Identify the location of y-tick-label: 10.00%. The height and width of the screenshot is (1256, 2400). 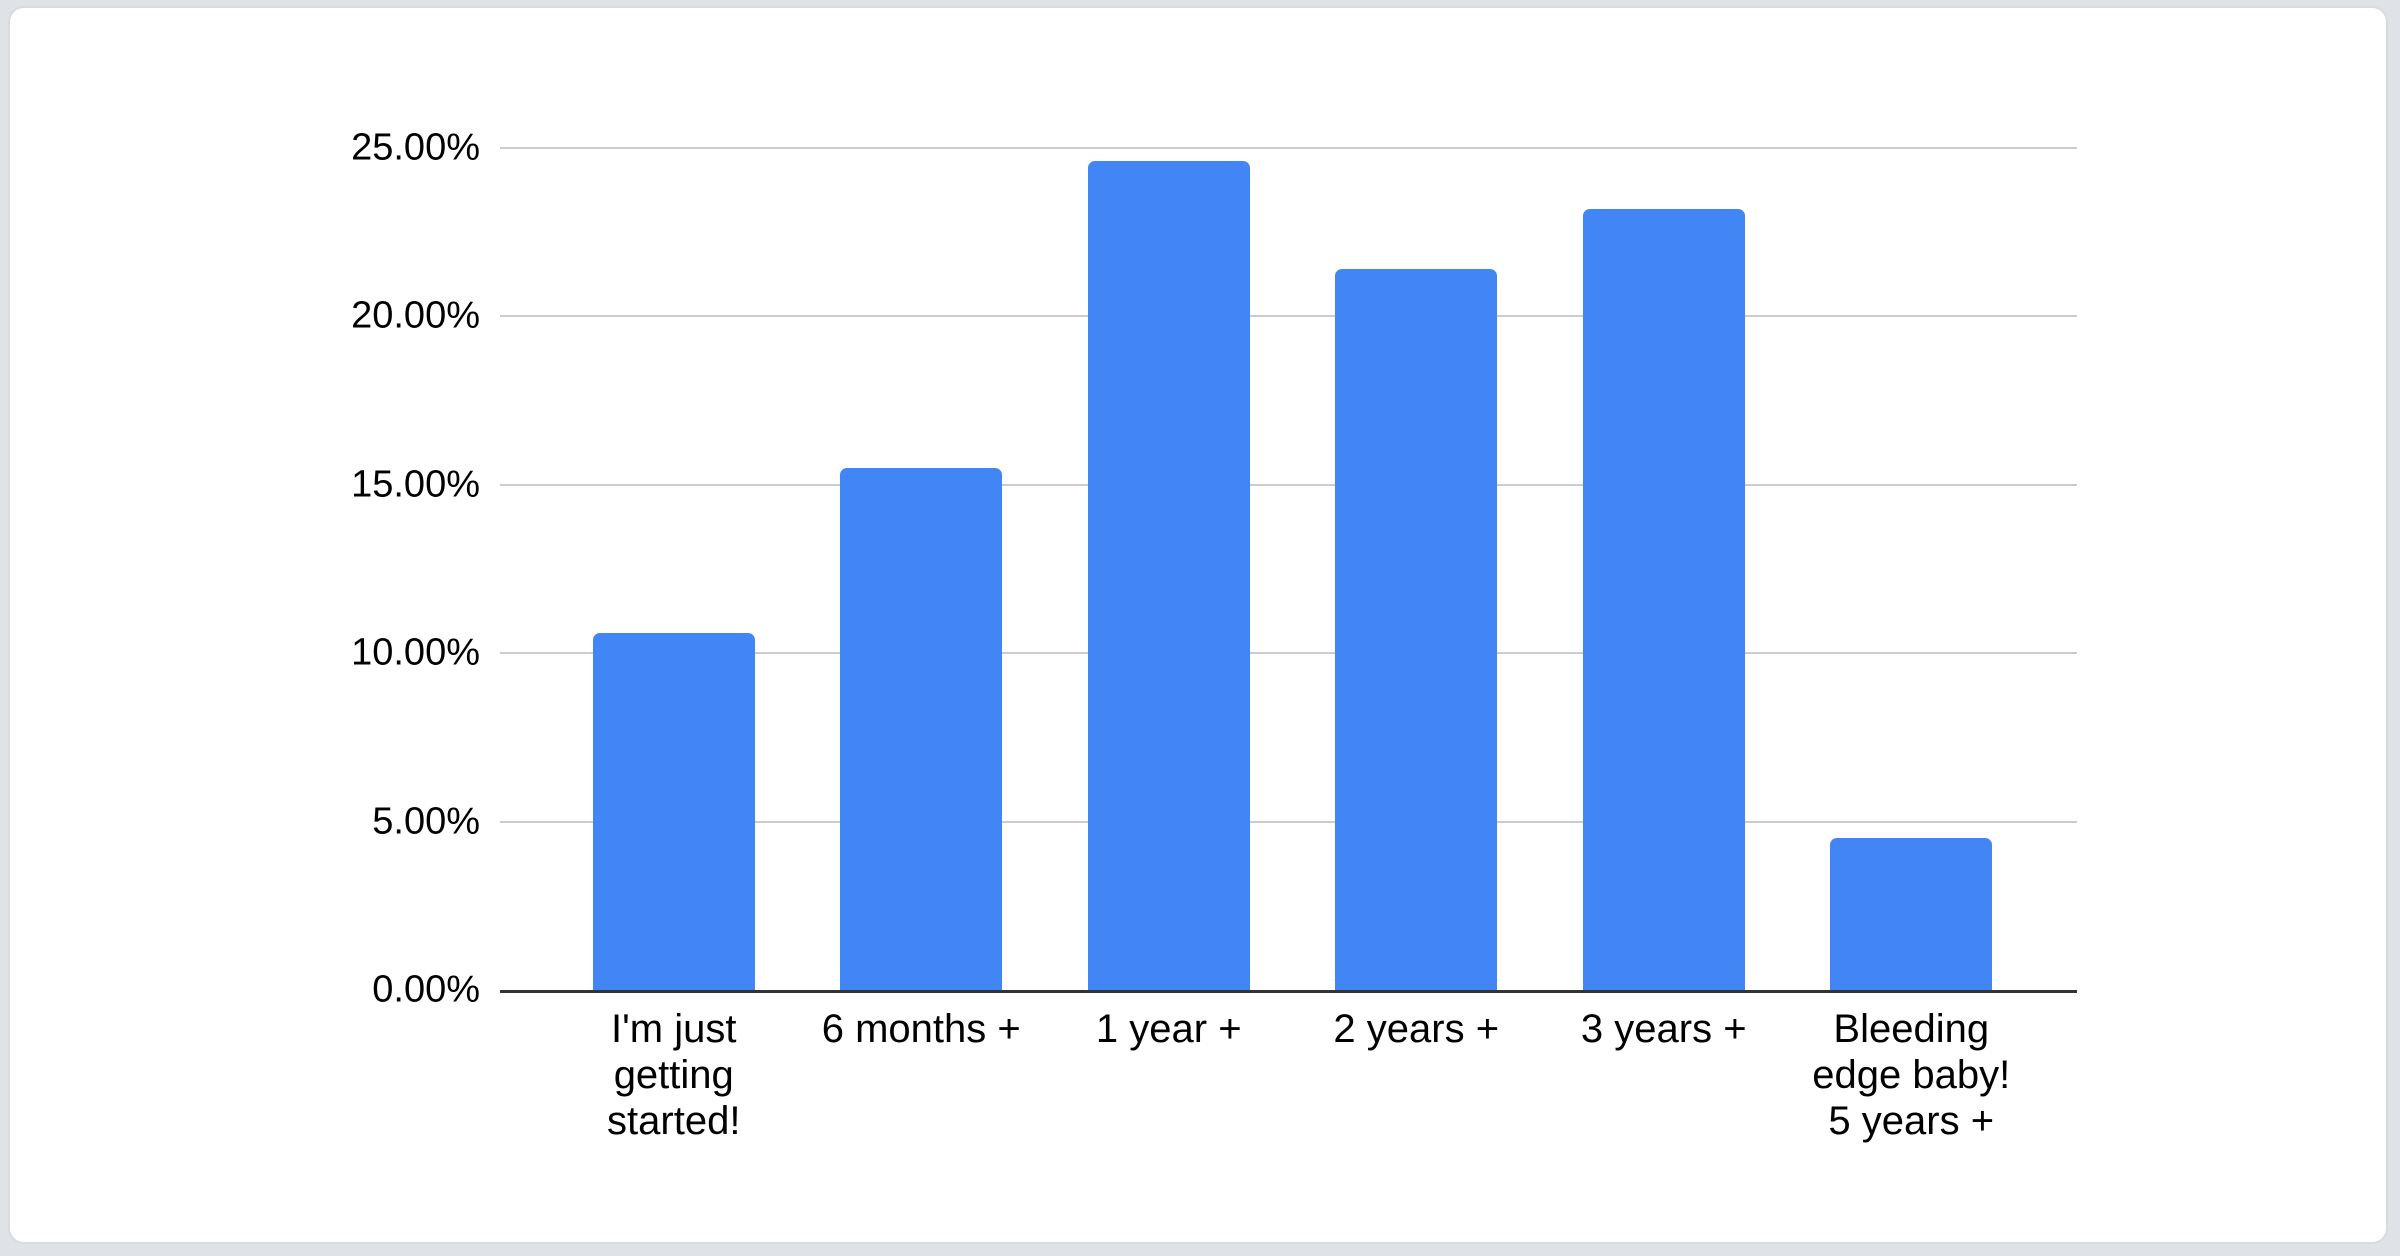
(415, 652).